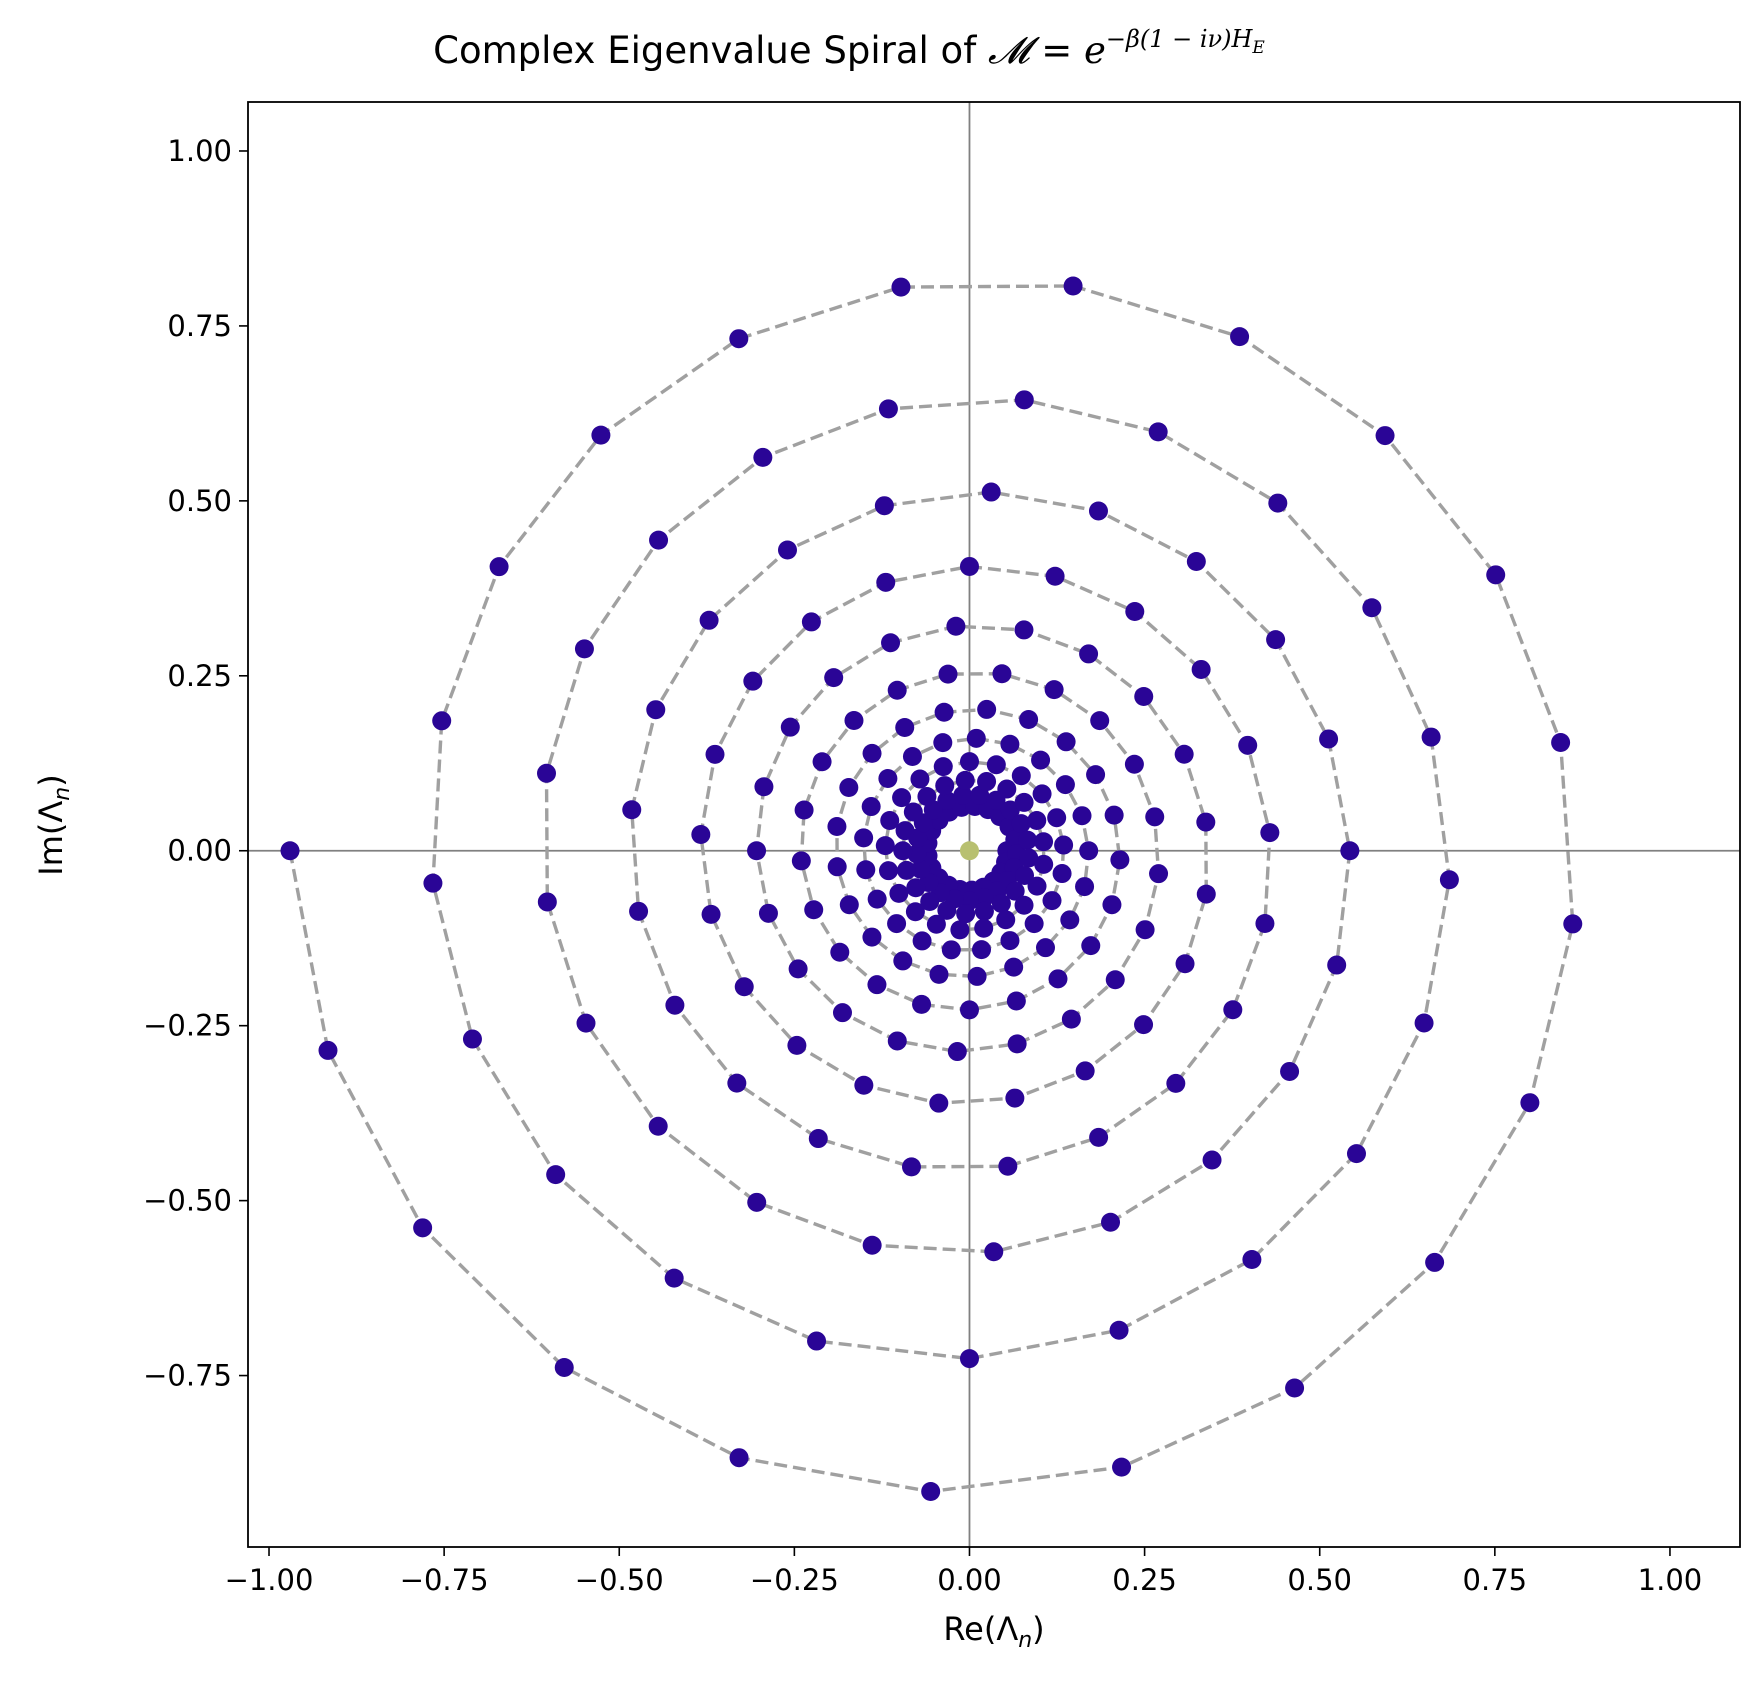  What do you see at coordinates (51, 838) in the screenshot?
I see `y-axis-label-text: Im(Λ` at bounding box center [51, 838].